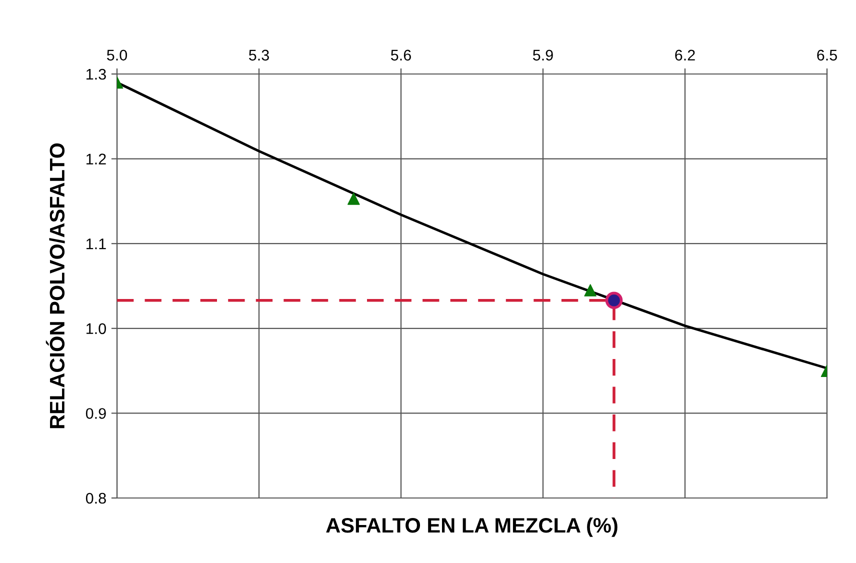 This screenshot has width=856, height=563. What do you see at coordinates (400, 55) in the screenshot?
I see `x-tick-label: 5.6` at bounding box center [400, 55].